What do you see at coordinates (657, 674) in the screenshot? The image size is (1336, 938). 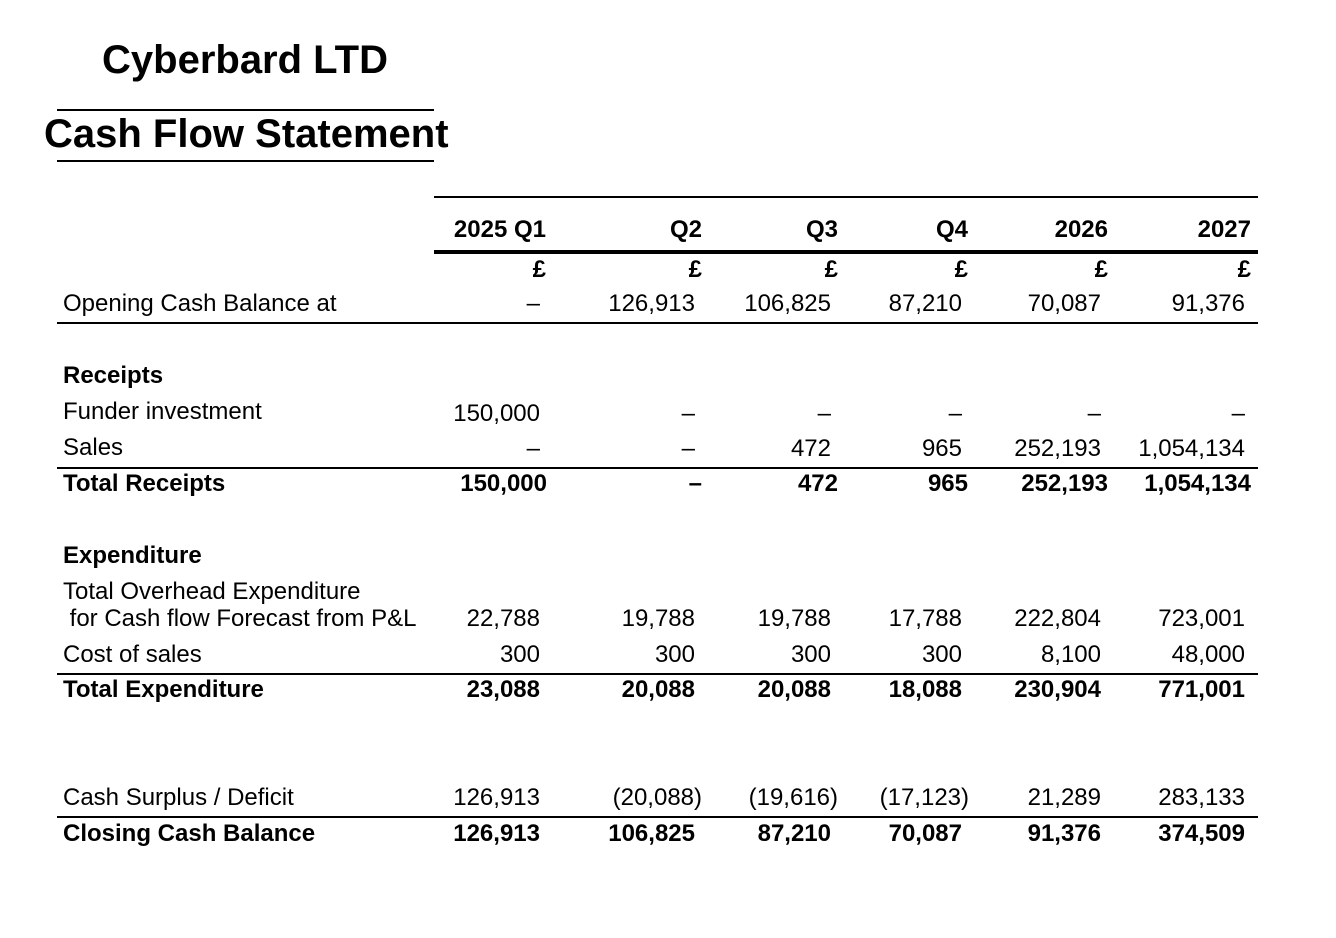 I see `expenditure-rule` at bounding box center [657, 674].